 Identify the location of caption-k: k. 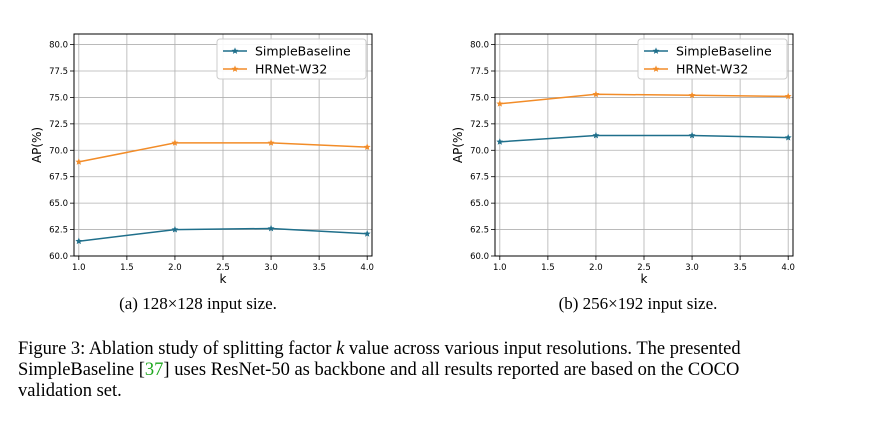
(340, 349).